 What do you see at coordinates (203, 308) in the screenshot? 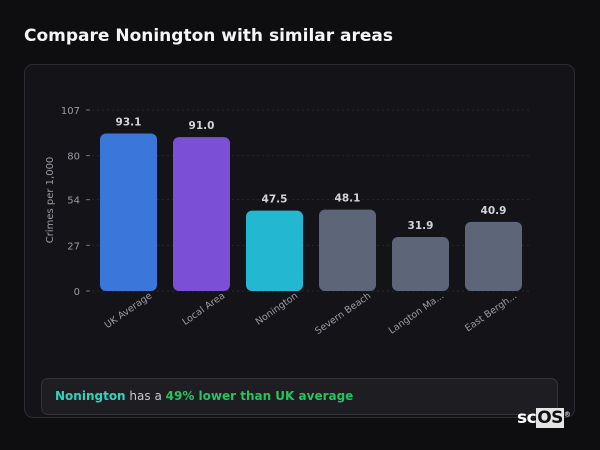
I see `x-tick-label: Local Area` at bounding box center [203, 308].